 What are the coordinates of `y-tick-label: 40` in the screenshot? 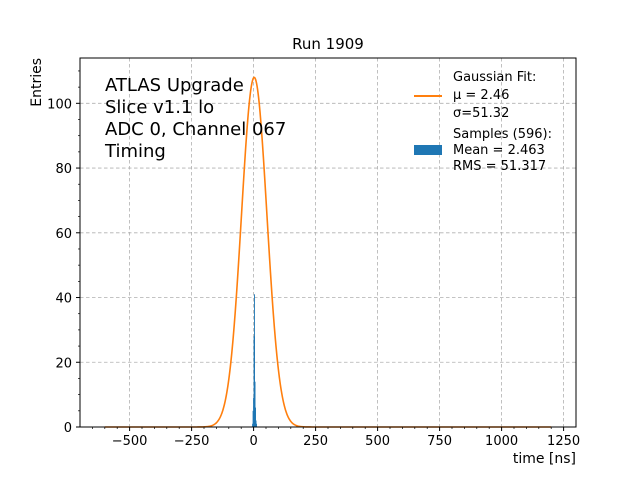 It's located at (63, 299).